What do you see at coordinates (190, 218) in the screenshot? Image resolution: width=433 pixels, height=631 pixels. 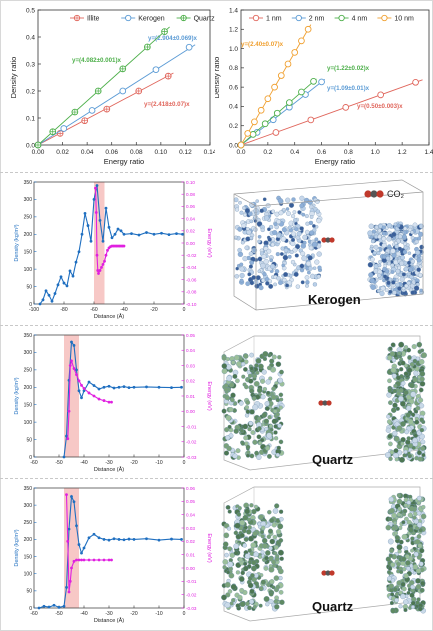 I see `y2-tick-label: 0.04` at bounding box center [190, 218].